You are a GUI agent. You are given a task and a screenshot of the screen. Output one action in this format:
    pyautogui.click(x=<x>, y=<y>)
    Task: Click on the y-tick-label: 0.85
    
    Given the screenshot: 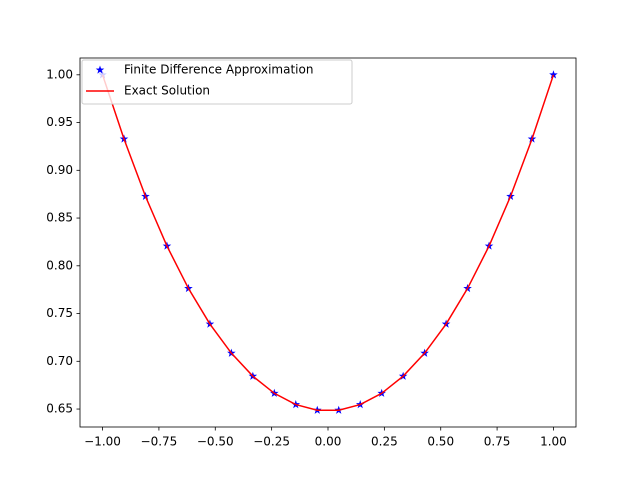 What is the action you would take?
    pyautogui.click(x=59, y=218)
    